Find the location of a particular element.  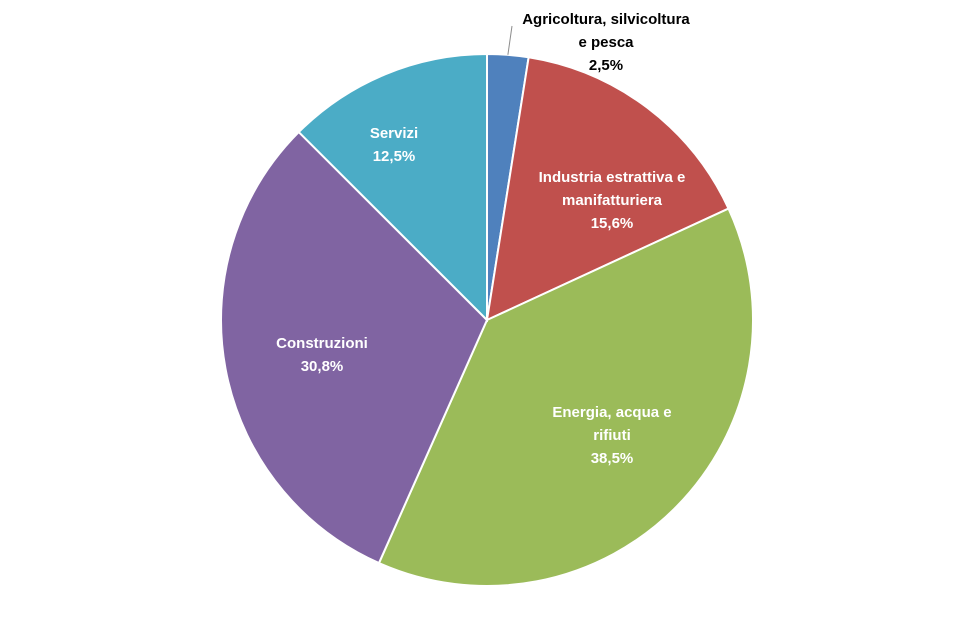

slice-category-label: e pesca is located at coordinates (606, 42).